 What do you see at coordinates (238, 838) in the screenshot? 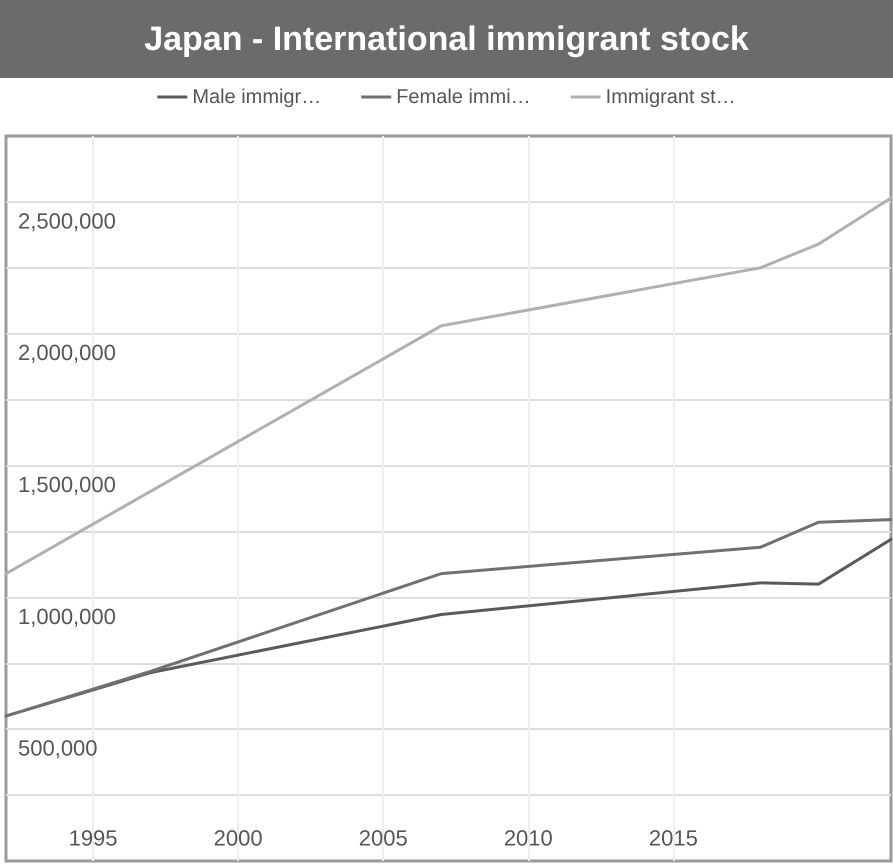
I see `x-tick-label: 2000` at bounding box center [238, 838].